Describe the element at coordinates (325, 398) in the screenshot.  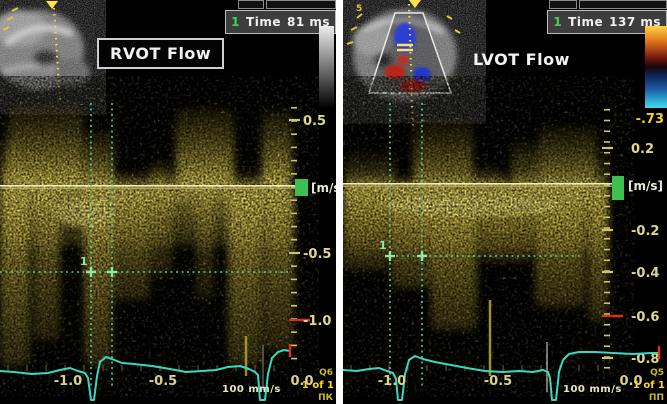
I see `edge-fragment-bottom: ПК` at that location.